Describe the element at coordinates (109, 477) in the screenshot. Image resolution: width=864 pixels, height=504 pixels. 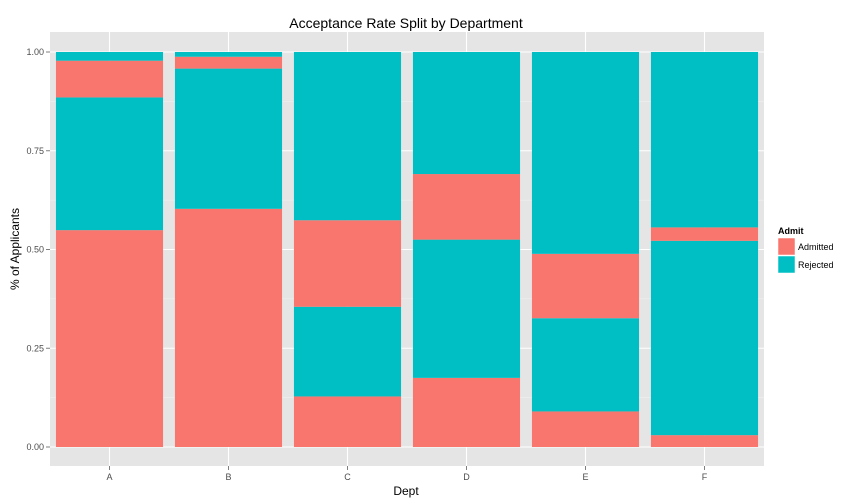
I see `x-tick-label-a: A` at that location.